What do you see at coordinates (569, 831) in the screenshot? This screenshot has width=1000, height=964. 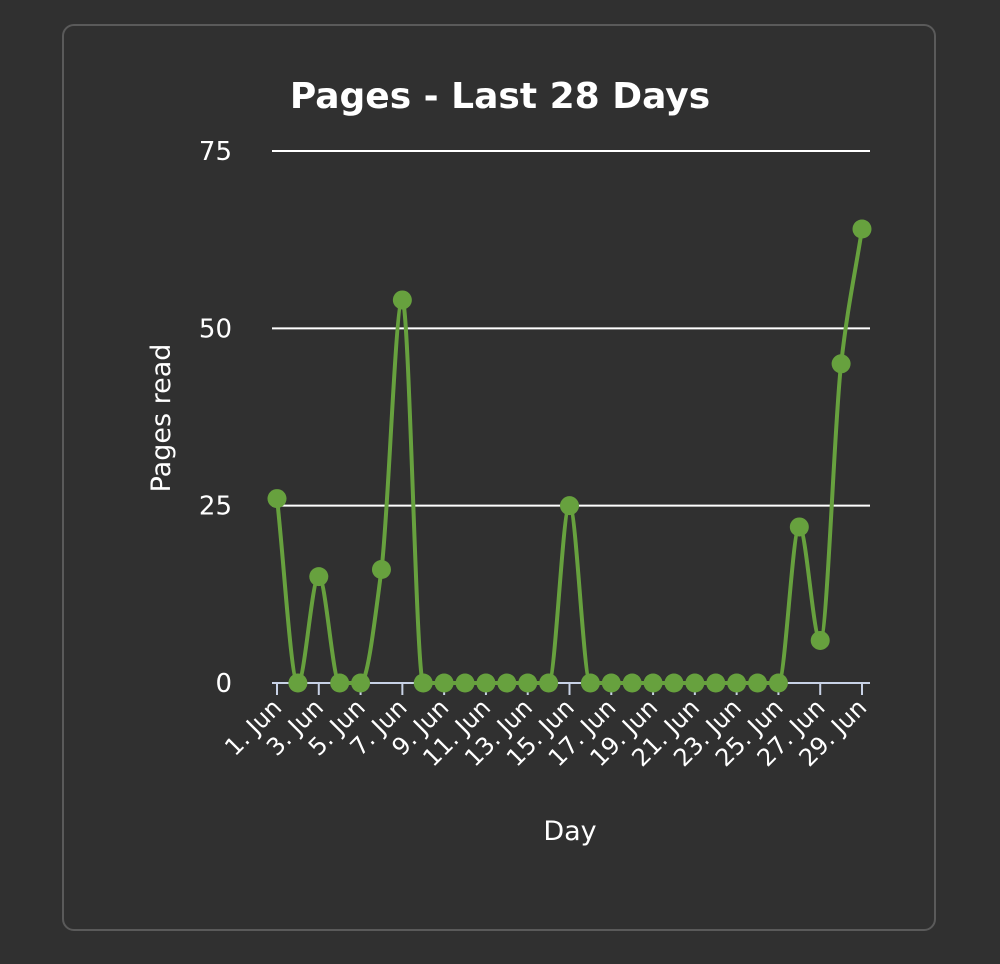 I see `x-axis-label: Day` at bounding box center [569, 831].